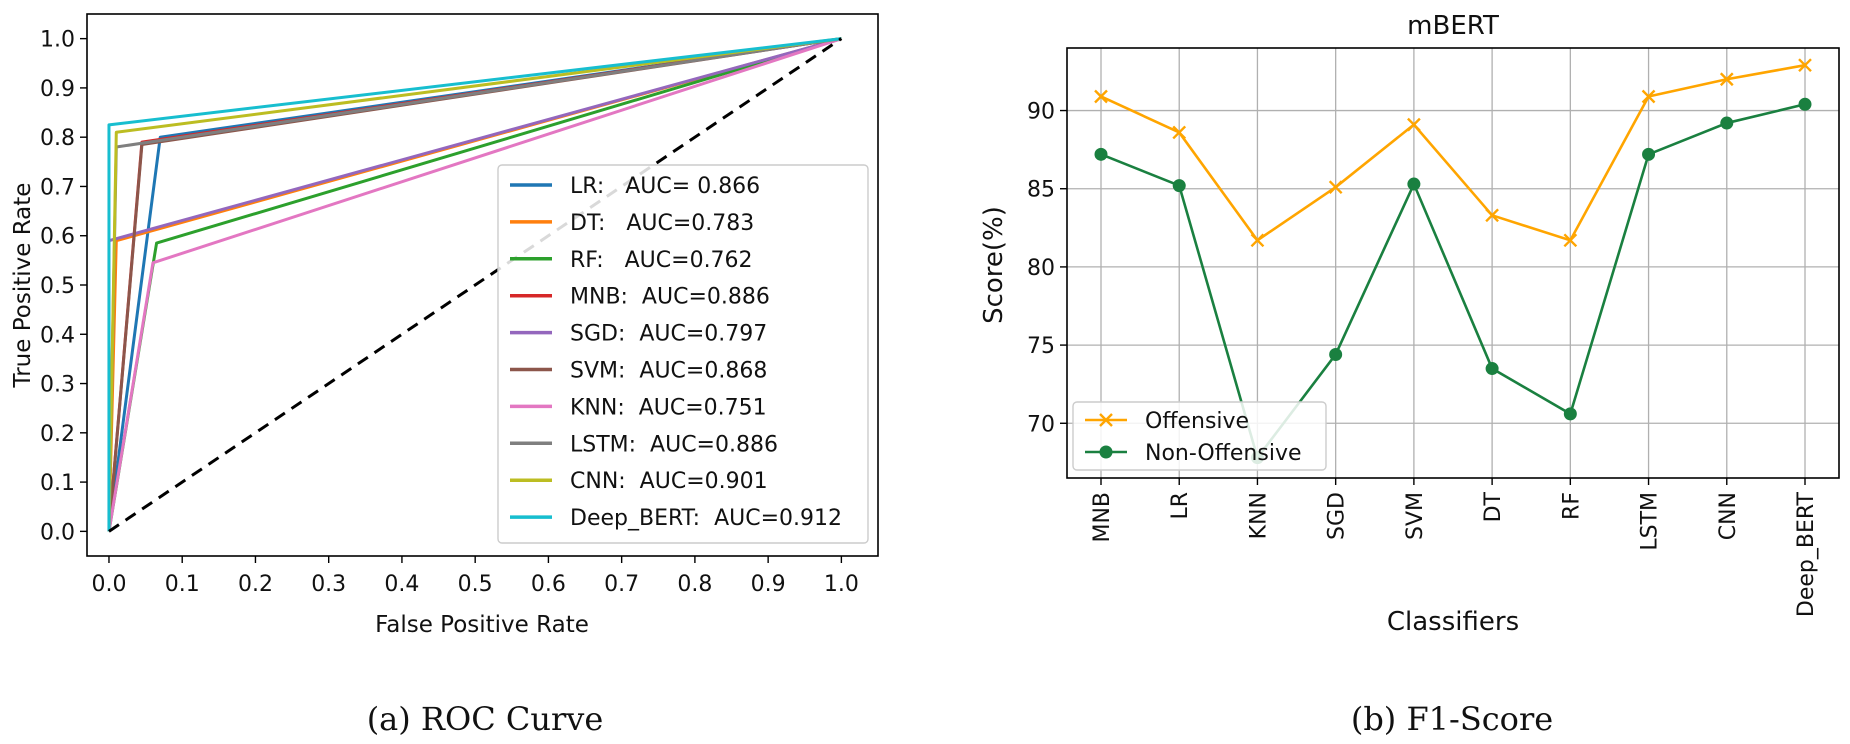 The height and width of the screenshot is (744, 1850). Describe the element at coordinates (668, 334) in the screenshot. I see `roc-legend-entry: SGD: AUC=0.797` at that location.